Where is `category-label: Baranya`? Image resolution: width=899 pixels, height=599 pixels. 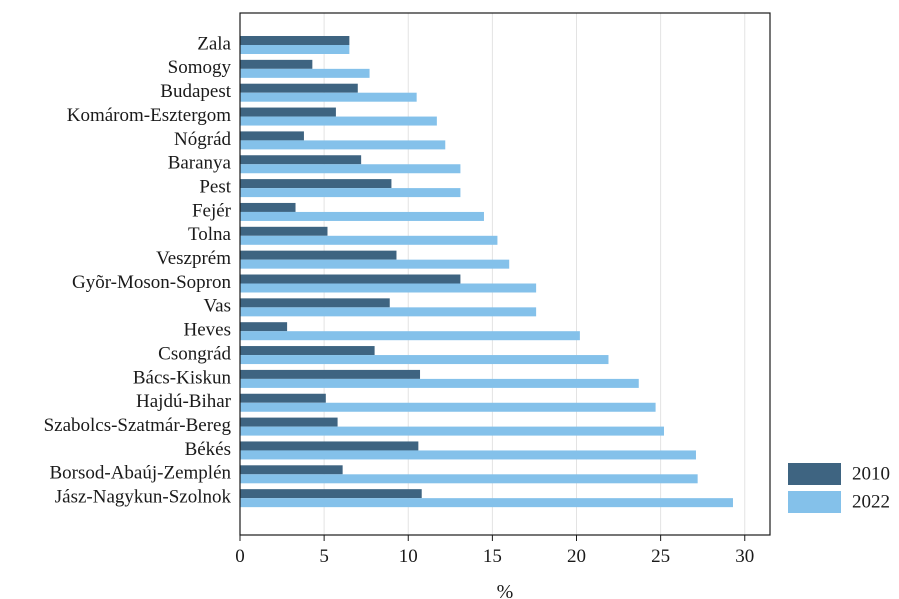
category-label: Baranya is located at coordinates (200, 163).